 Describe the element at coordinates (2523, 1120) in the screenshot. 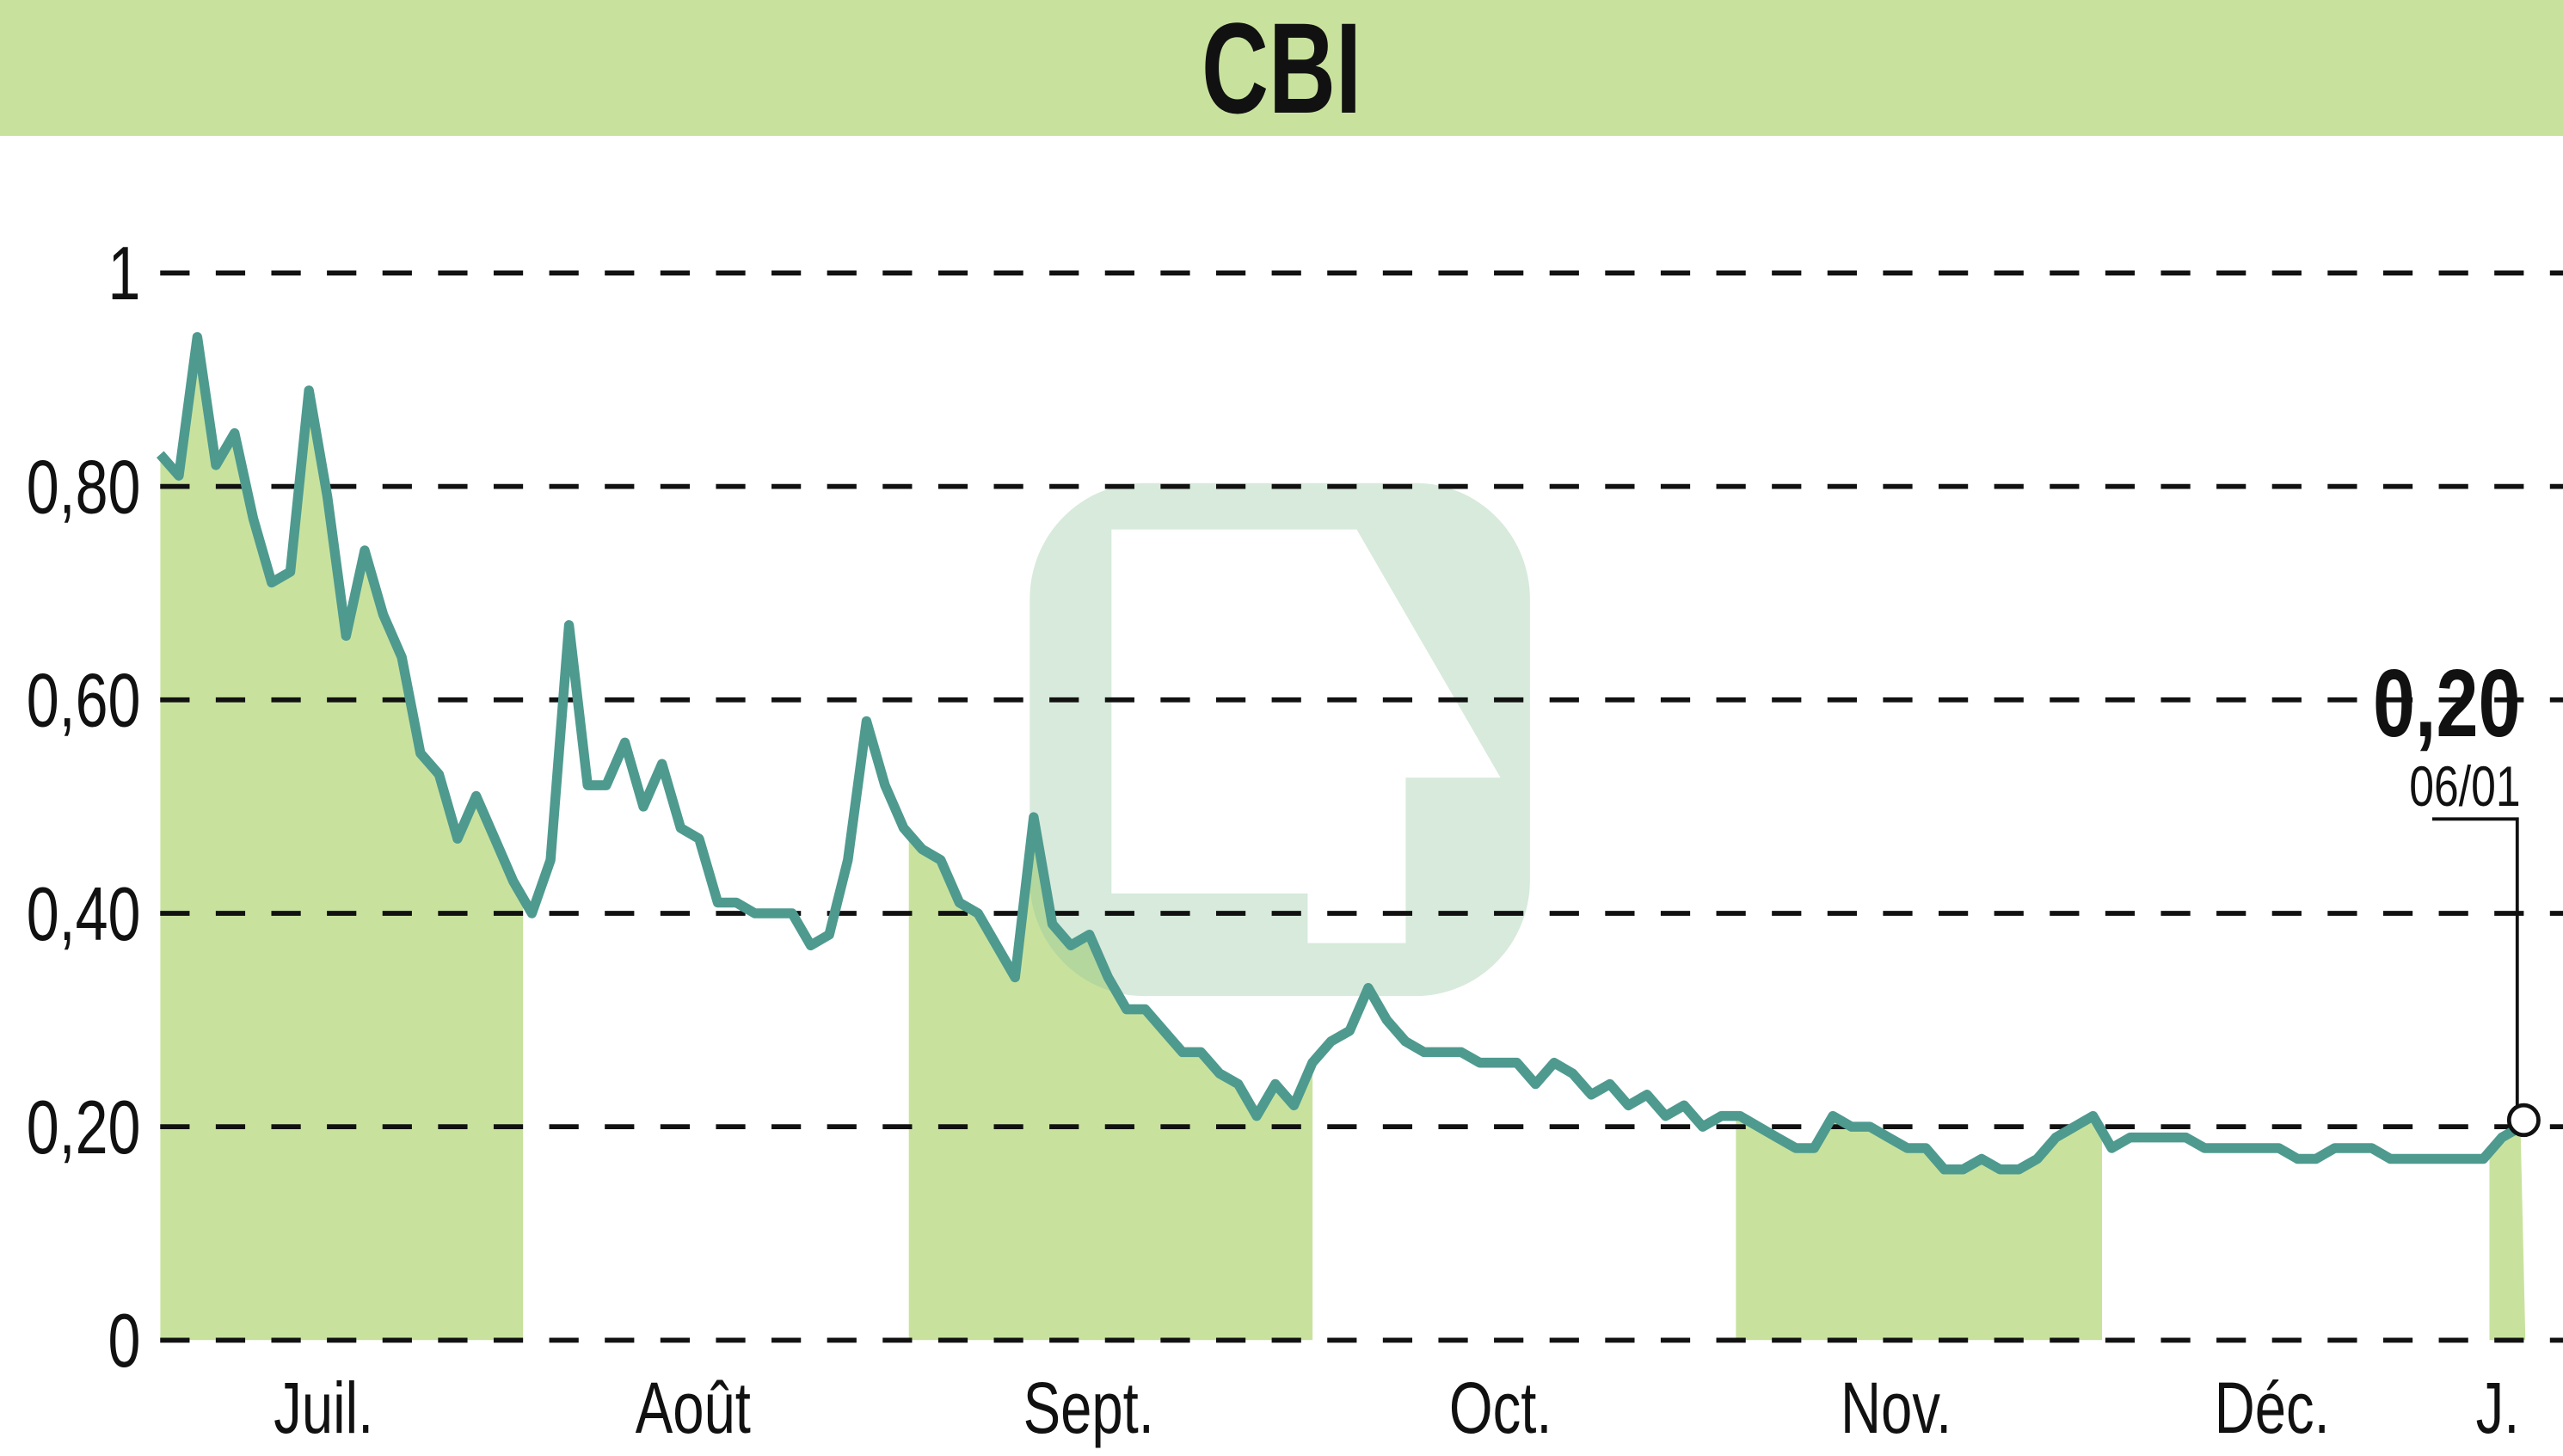

I see `last-point-marker` at that location.